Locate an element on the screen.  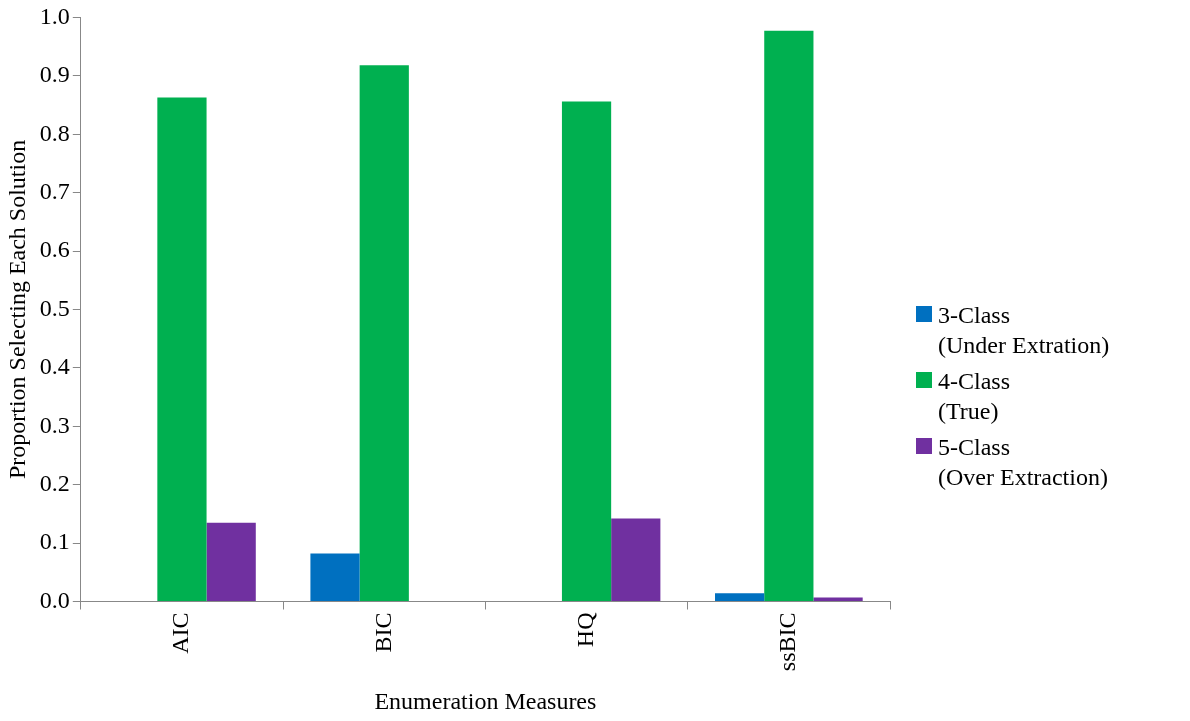
x-tick-label: BIC is located at coordinates (382, 632).